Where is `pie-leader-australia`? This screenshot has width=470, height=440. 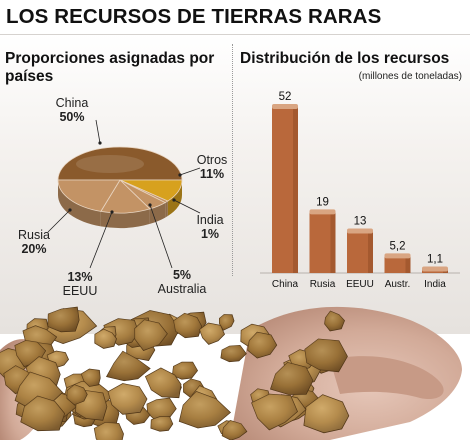
pie-leader-australia is located at coordinates (161, 236).